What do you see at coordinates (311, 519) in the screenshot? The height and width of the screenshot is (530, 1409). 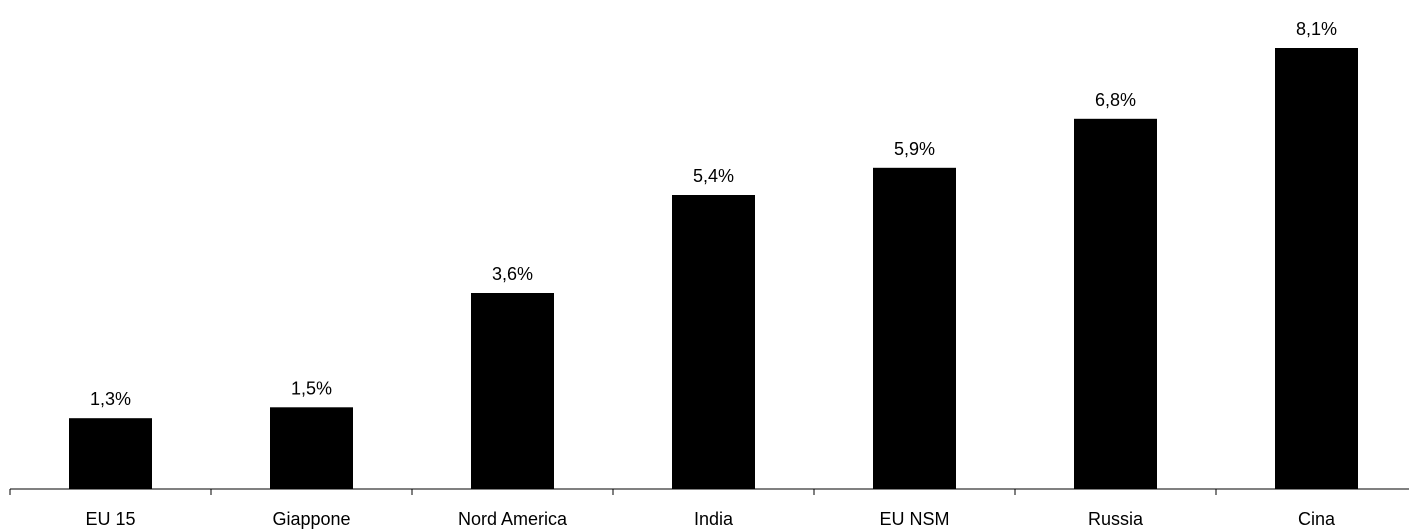 I see `category-label: Giappone` at bounding box center [311, 519].